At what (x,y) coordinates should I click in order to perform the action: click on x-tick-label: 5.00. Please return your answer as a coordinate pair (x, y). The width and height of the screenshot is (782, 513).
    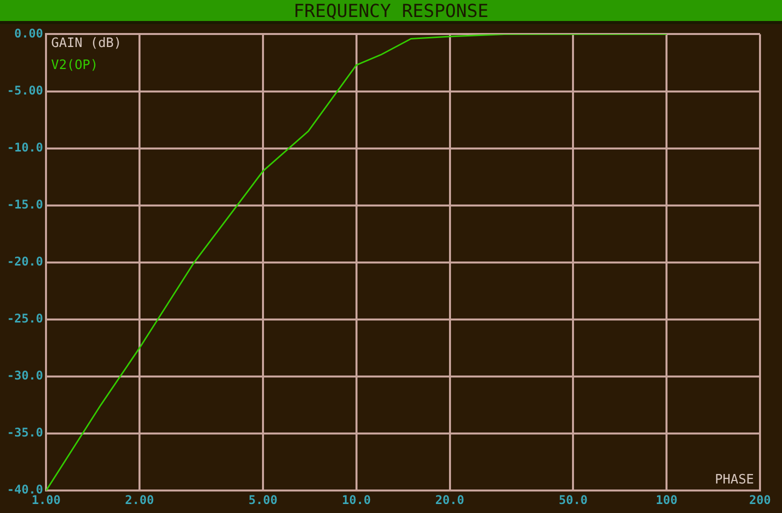
    Looking at the image, I should click on (263, 499).